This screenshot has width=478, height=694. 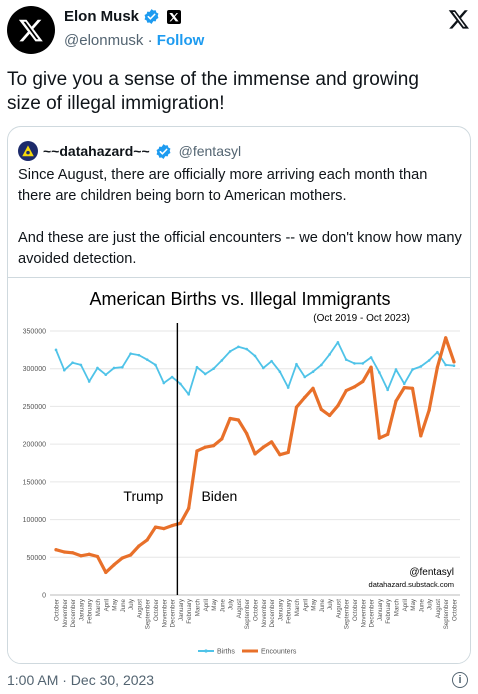 I want to click on y-tick-label: 0, so click(x=44, y=596).